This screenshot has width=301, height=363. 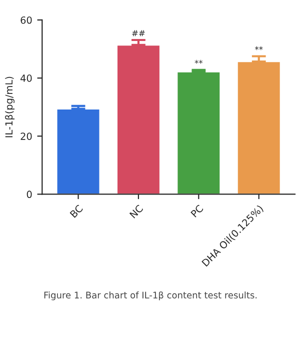 I want to click on annotation: ##, so click(x=138, y=33).